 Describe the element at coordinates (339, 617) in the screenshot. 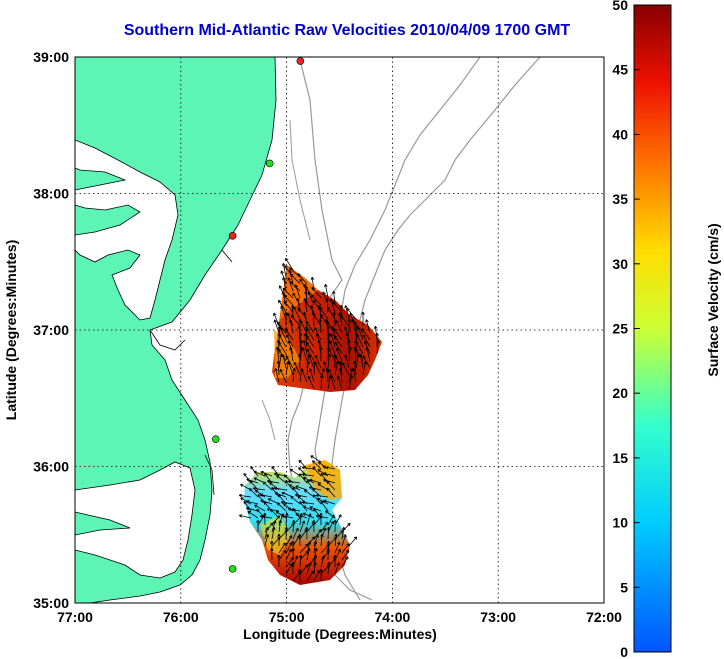

I see `x-axis-ticks: 77:00 76:00 75:00 74:00 73:00 72:00` at that location.